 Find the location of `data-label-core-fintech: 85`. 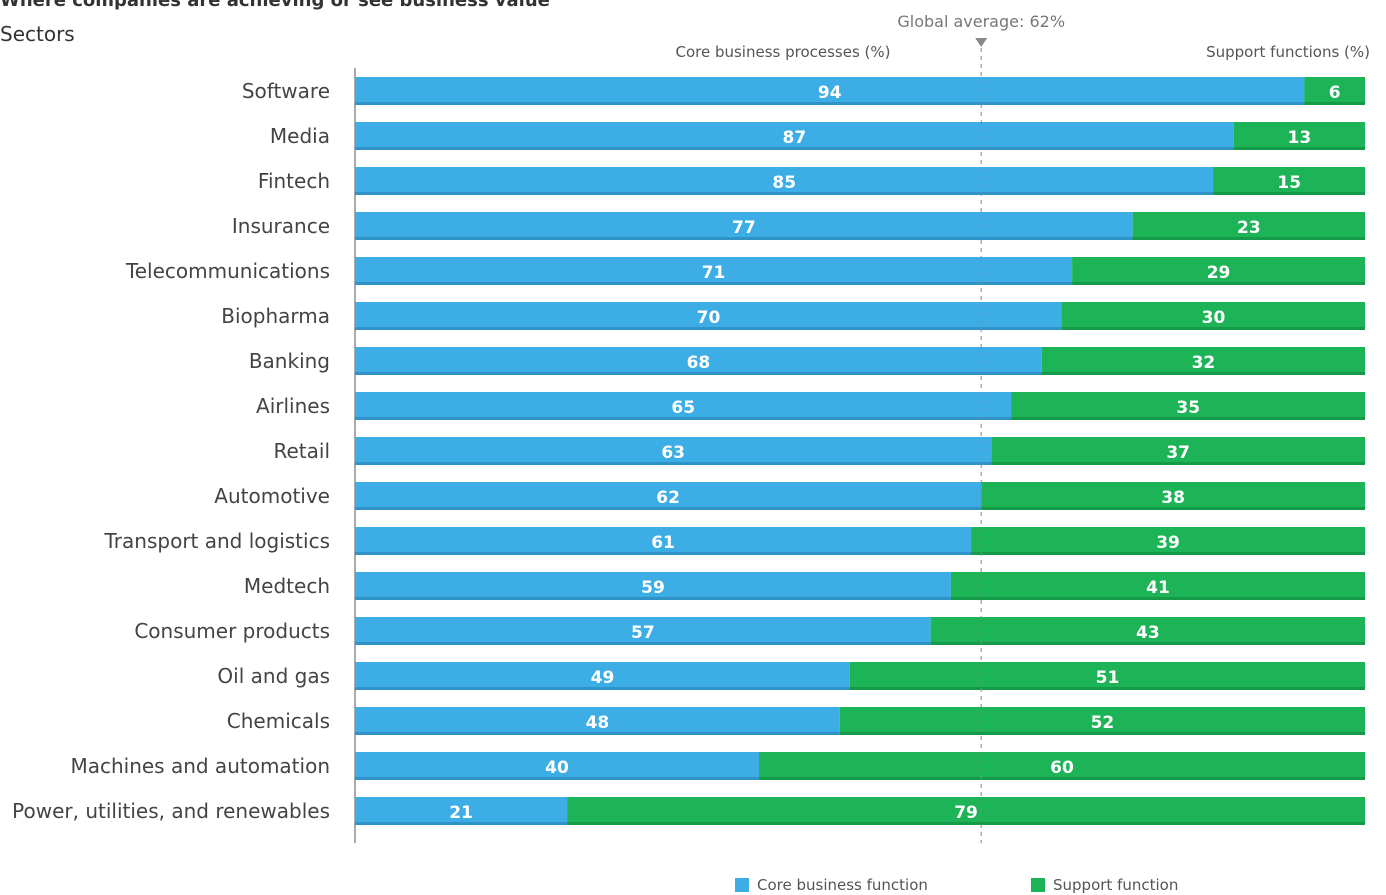

data-label-core-fintech: 85 is located at coordinates (784, 183).